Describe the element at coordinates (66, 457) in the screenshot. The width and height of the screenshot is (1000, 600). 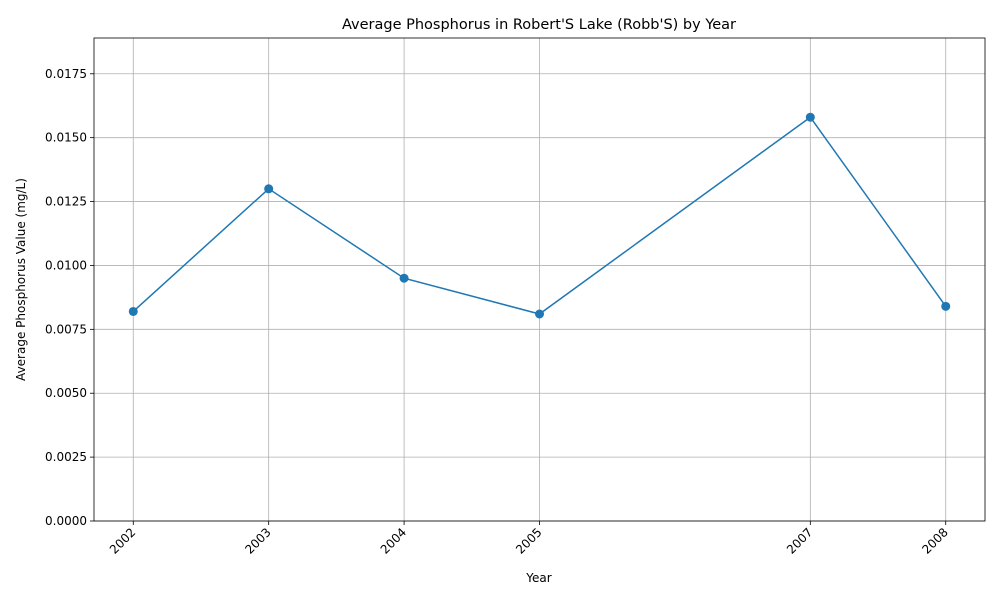
I see `y-tick-label: 0.0025` at that location.